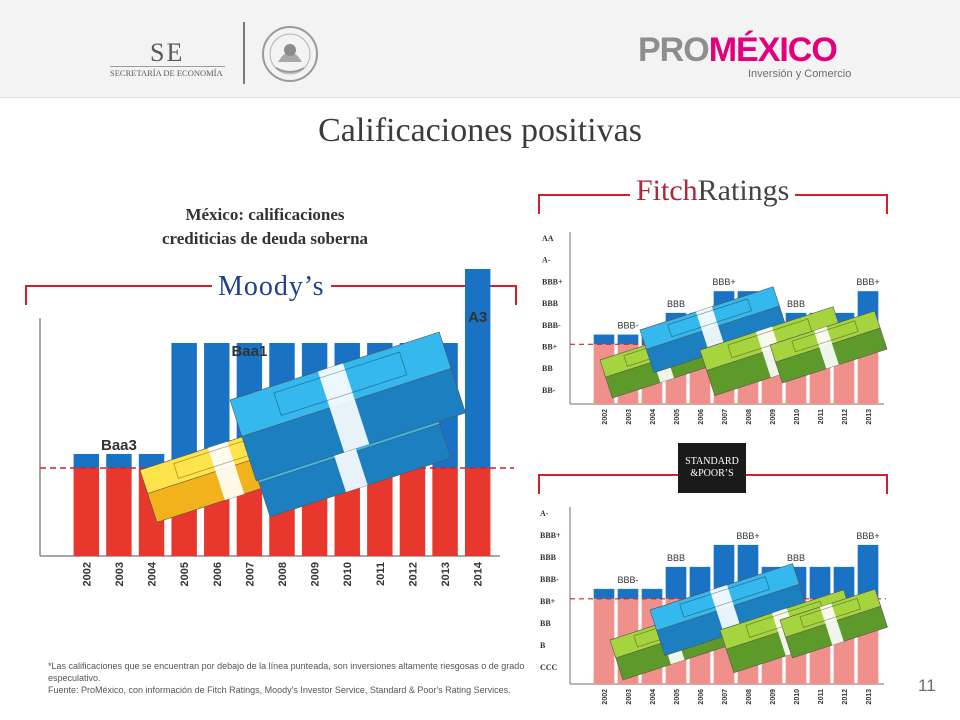 This screenshot has width=960, height=720. Describe the element at coordinates (701, 417) in the screenshot. I see `fitch-x-tick-2006: 2006` at that location.